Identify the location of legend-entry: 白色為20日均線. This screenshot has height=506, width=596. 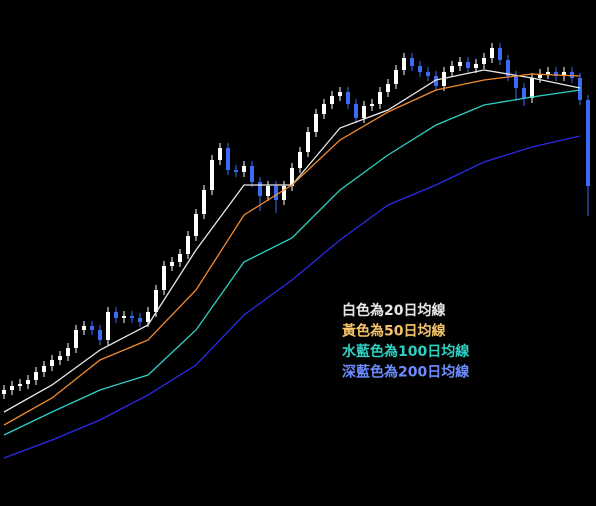
(393, 310).